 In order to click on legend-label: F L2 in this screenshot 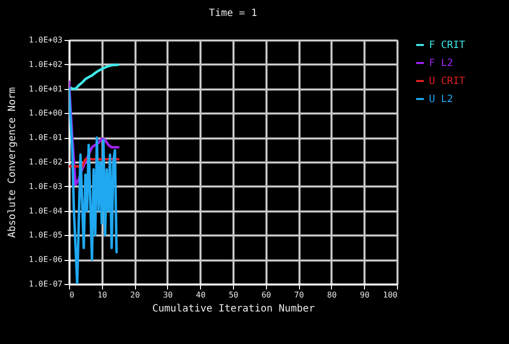, I will do `click(441, 63)`.